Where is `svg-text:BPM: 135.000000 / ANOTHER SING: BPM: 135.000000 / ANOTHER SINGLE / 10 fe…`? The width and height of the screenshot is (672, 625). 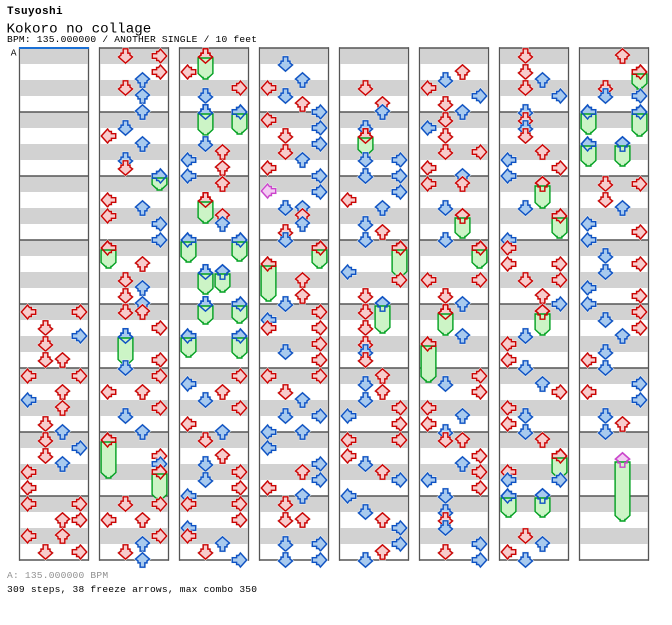 svg-text:BPM: 135.000000 / ANOTHER SING: BPM: 135.000000 / ANOTHER SINGLE / 10 fe… is located at coordinates (132, 39).